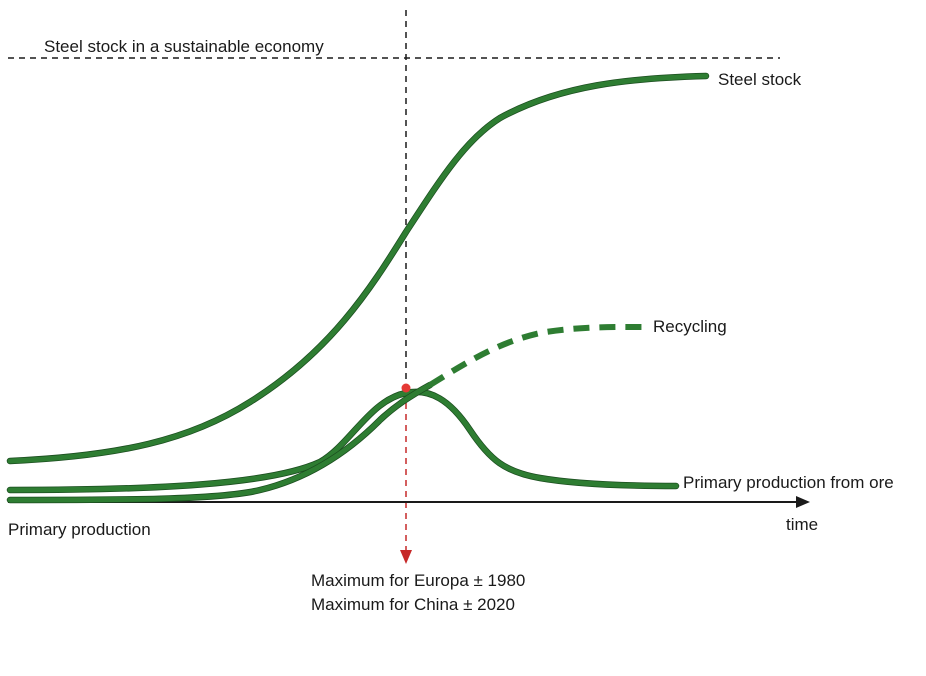 The width and height of the screenshot is (926, 676). I want to click on max-europe-label: Maximum for Europa ± 1980, so click(418, 580).